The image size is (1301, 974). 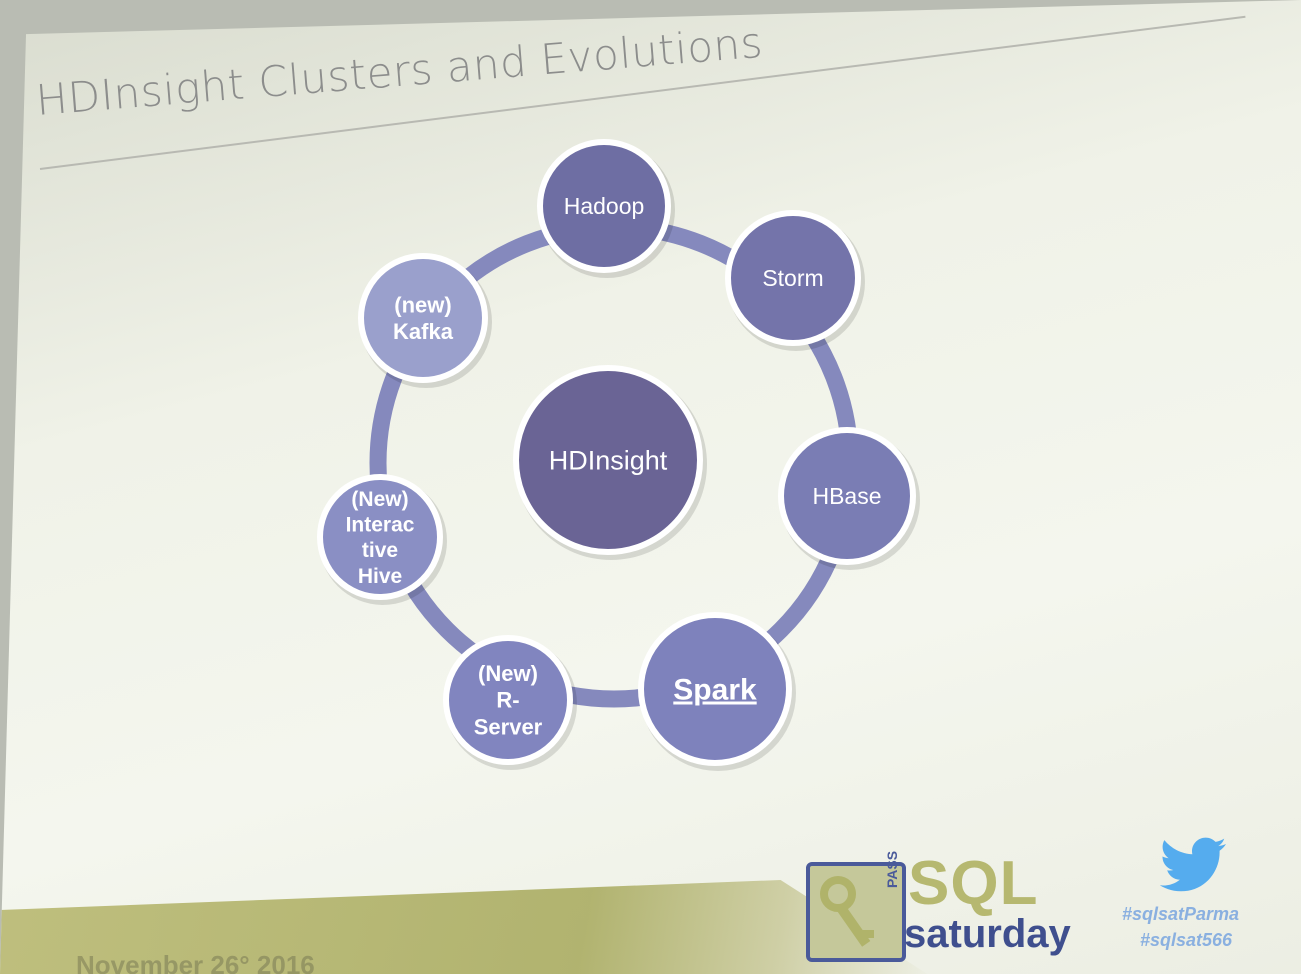 I want to click on cluster-node-storm: Storm, so click(x=795, y=280).